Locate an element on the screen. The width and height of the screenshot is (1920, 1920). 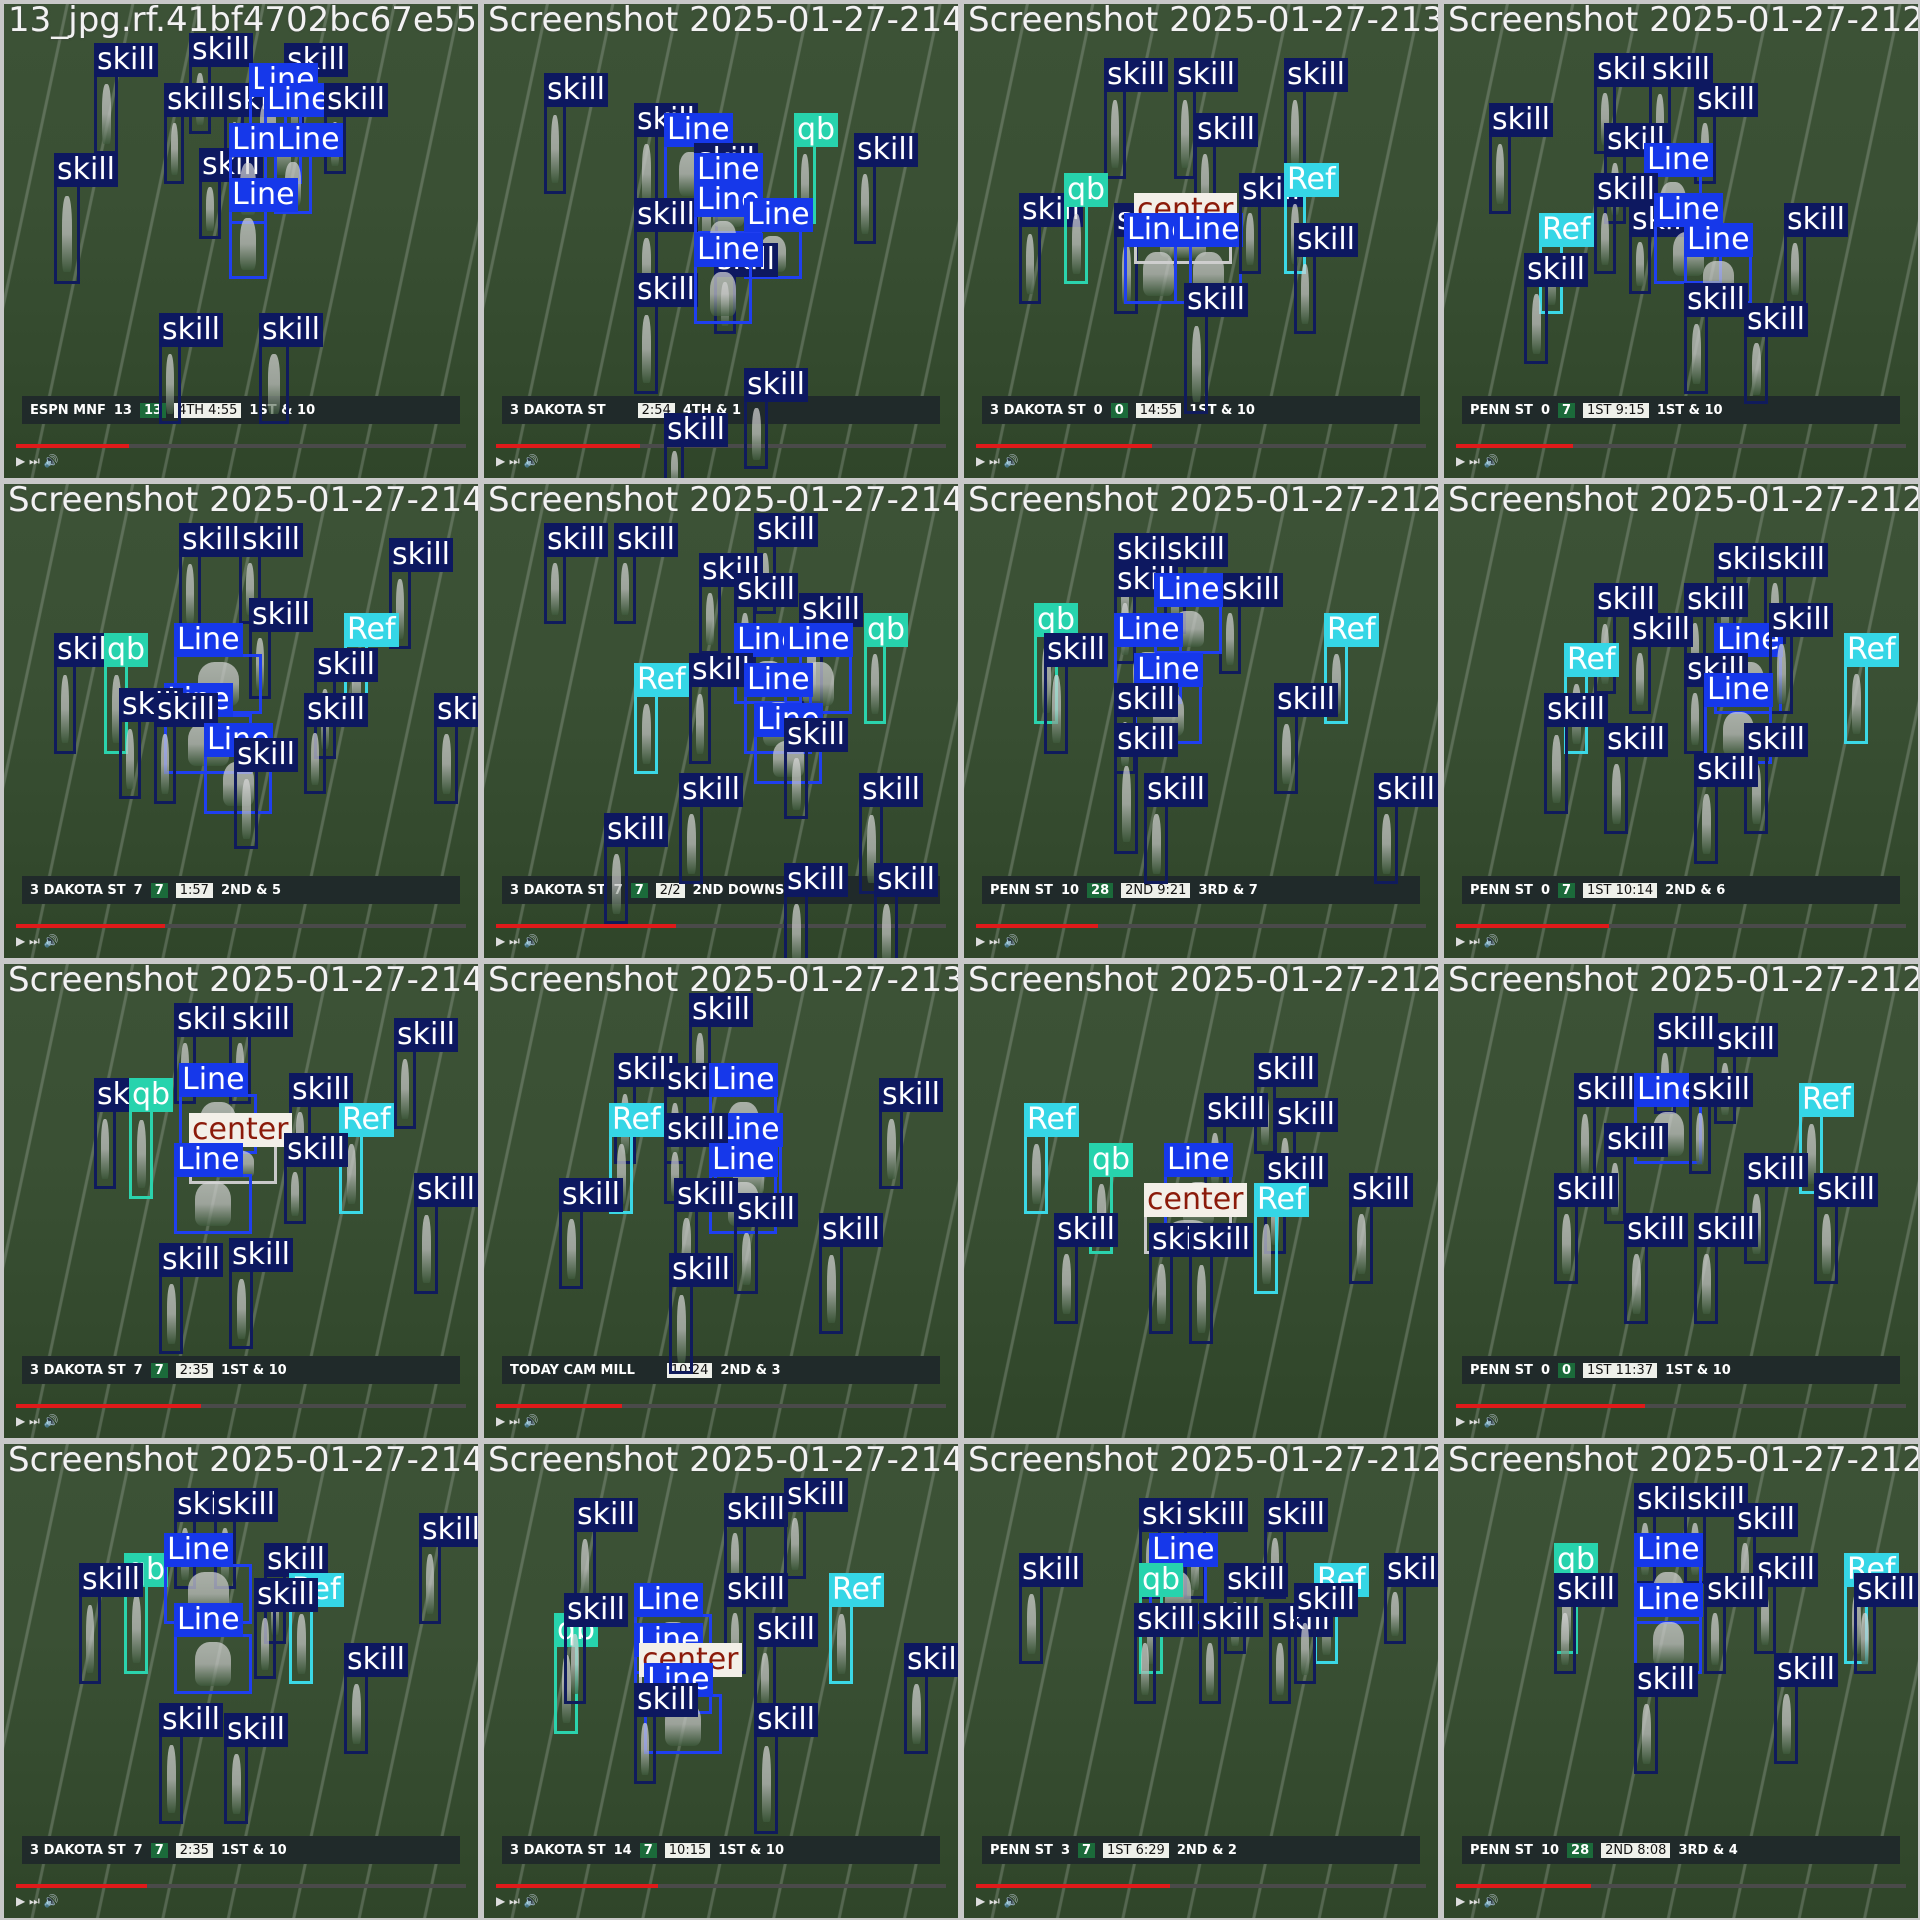
detection-label: qb is located at coordinates (1161, 1580).